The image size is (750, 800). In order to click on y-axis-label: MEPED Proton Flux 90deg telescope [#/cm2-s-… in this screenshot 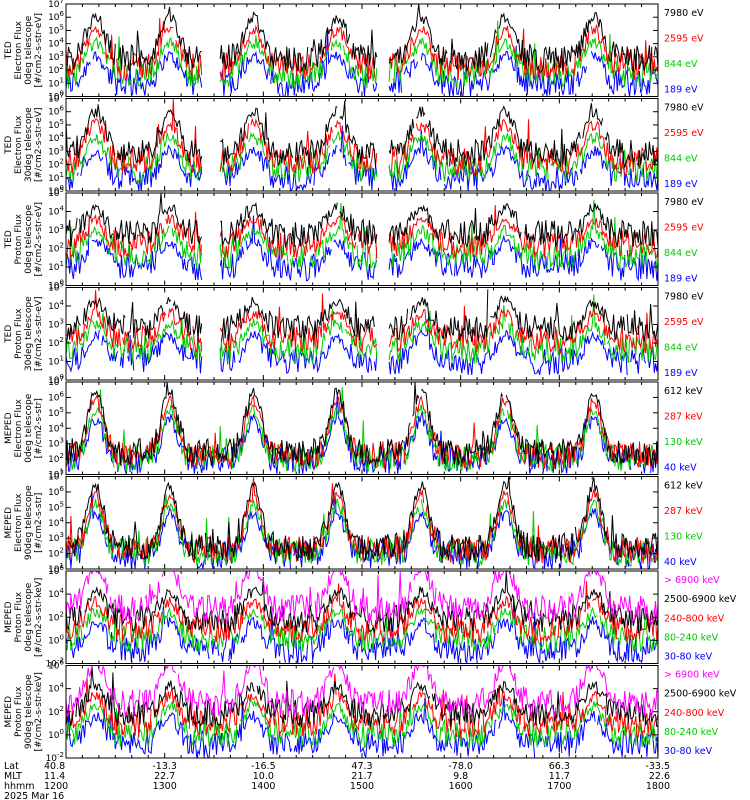, I will do `click(24, 711)`.